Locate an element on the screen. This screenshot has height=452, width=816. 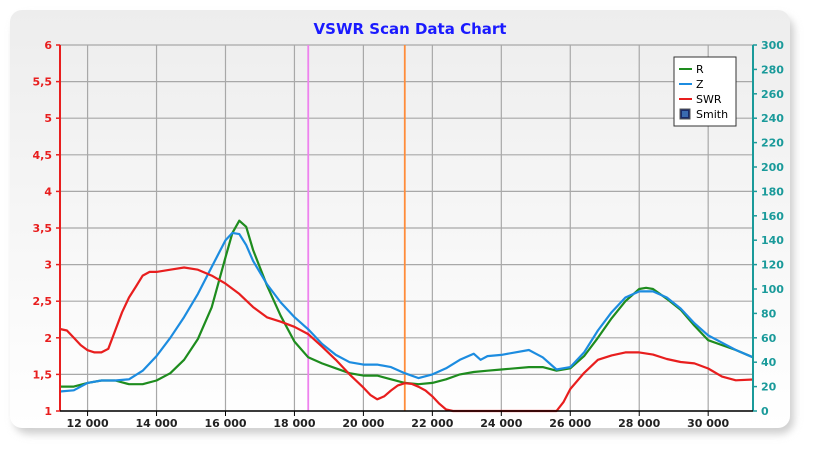
x-tick-label: 24 000 is located at coordinates (501, 423).